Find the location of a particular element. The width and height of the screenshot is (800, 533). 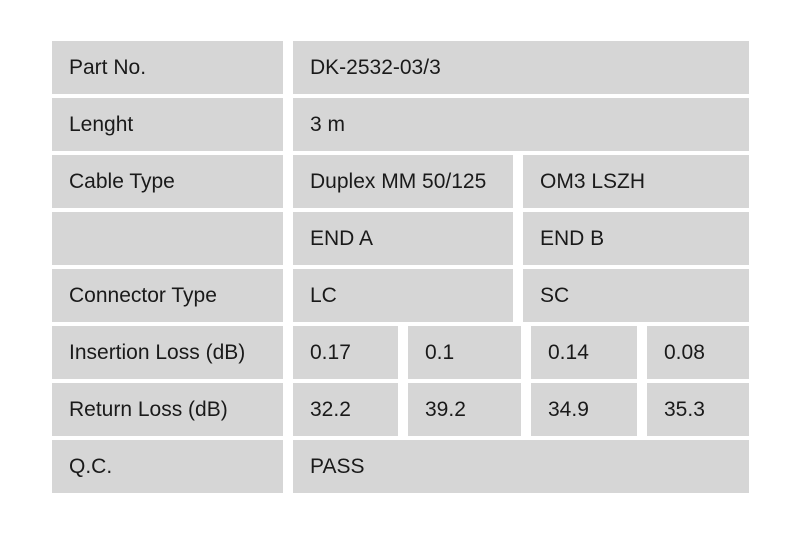

part-no-label: Part No. is located at coordinates (167, 67).